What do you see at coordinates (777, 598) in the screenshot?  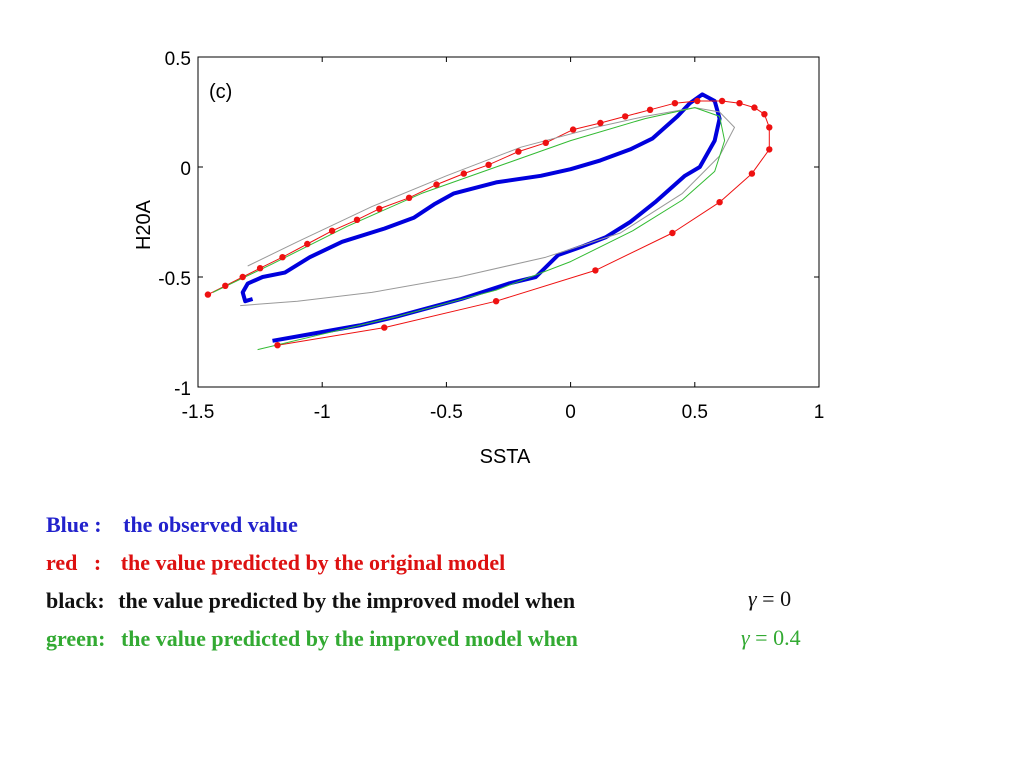 I see `gamma-value: = 0` at bounding box center [777, 598].